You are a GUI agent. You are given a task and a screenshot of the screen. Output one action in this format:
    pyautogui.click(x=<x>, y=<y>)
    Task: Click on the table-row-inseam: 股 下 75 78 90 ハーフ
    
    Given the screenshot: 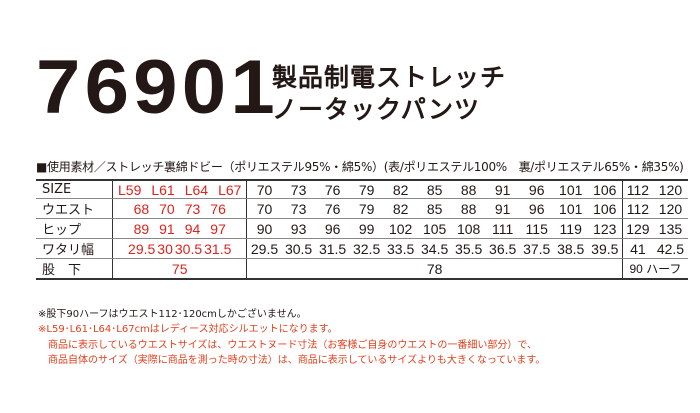 What is the action you would take?
    pyautogui.click(x=362, y=269)
    